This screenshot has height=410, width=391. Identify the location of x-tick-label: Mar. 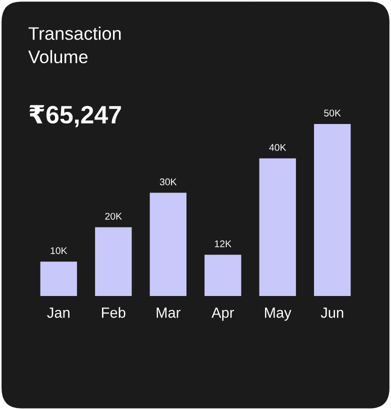
(168, 313).